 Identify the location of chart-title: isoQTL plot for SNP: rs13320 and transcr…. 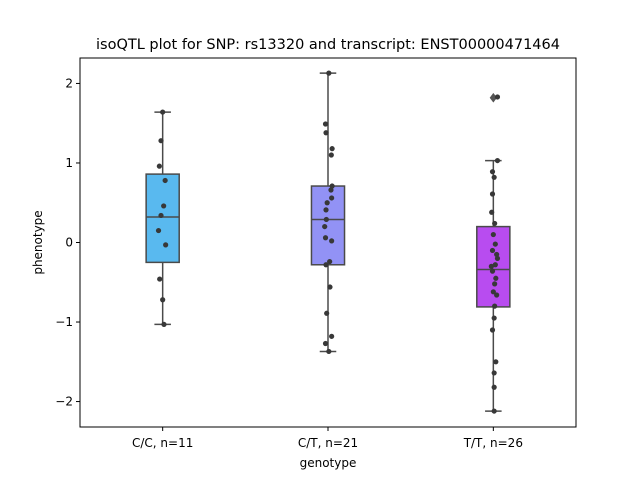
(328, 45).